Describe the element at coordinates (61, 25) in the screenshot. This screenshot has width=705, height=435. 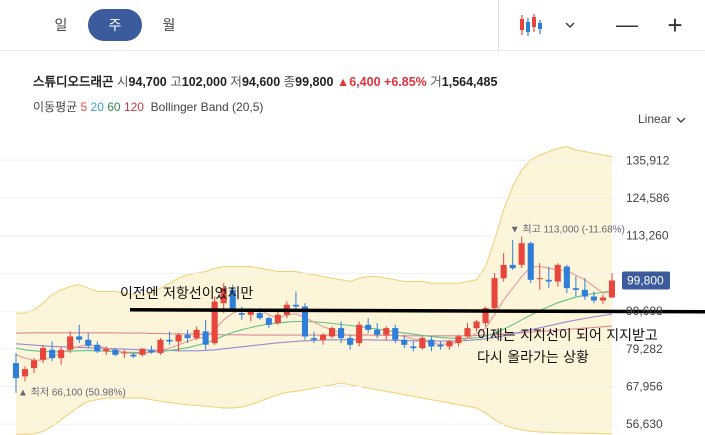
I see `tab-daily: 일` at that location.